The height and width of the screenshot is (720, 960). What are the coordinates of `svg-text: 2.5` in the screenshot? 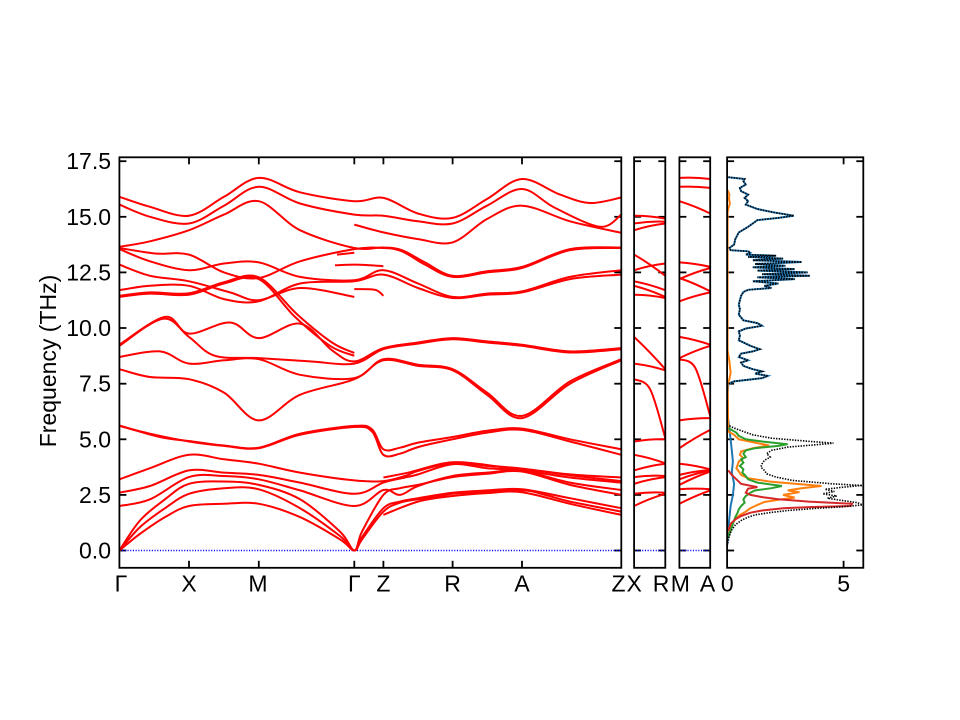 It's located at (95, 495).